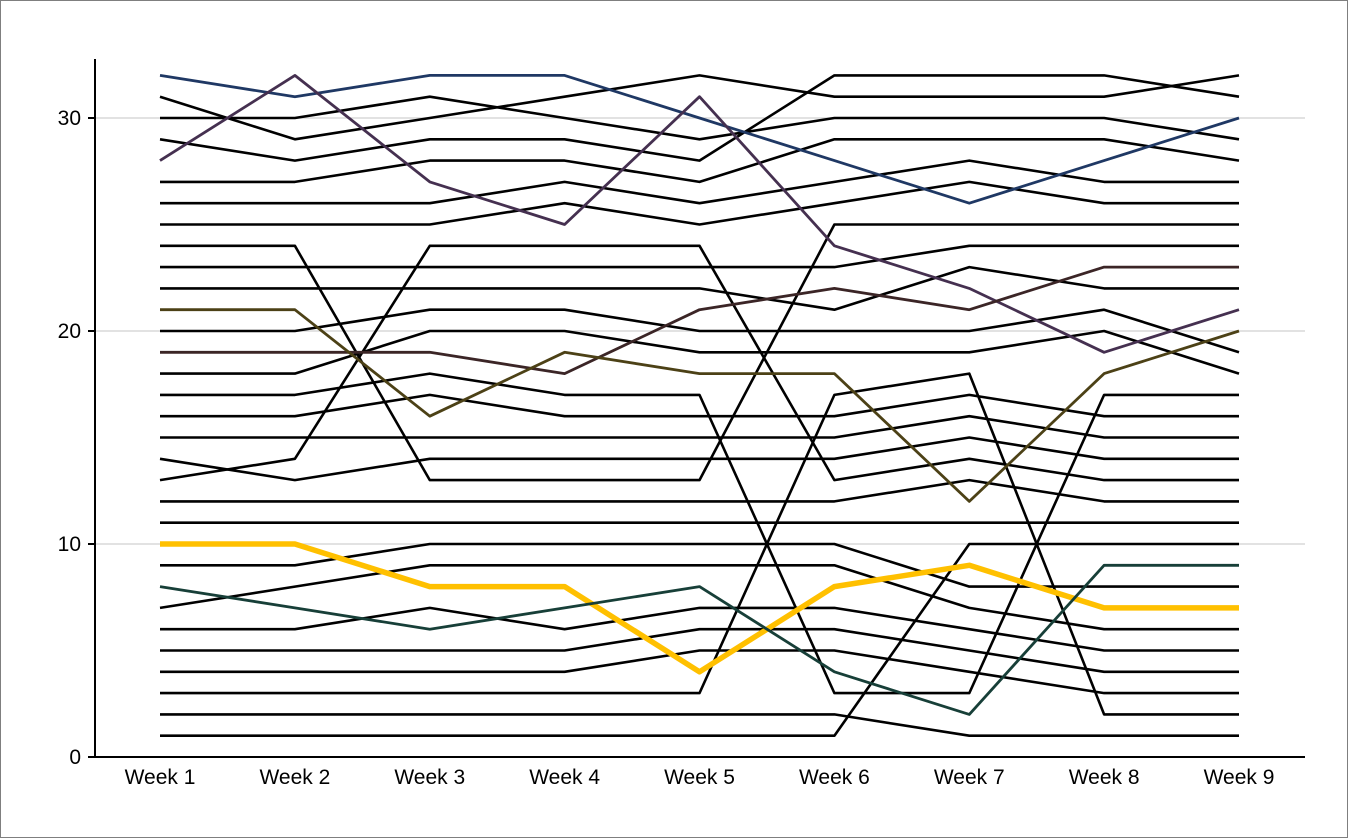 This screenshot has height=838, width=1348. Describe the element at coordinates (294, 777) in the screenshot. I see `x-axis-label-week-2: Week 2` at that location.